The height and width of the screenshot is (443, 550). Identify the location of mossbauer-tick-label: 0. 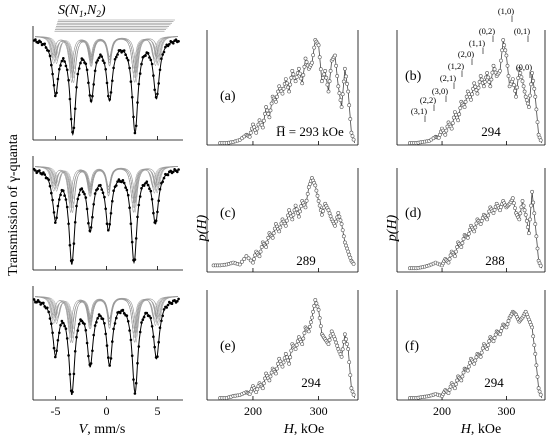
(107, 411).